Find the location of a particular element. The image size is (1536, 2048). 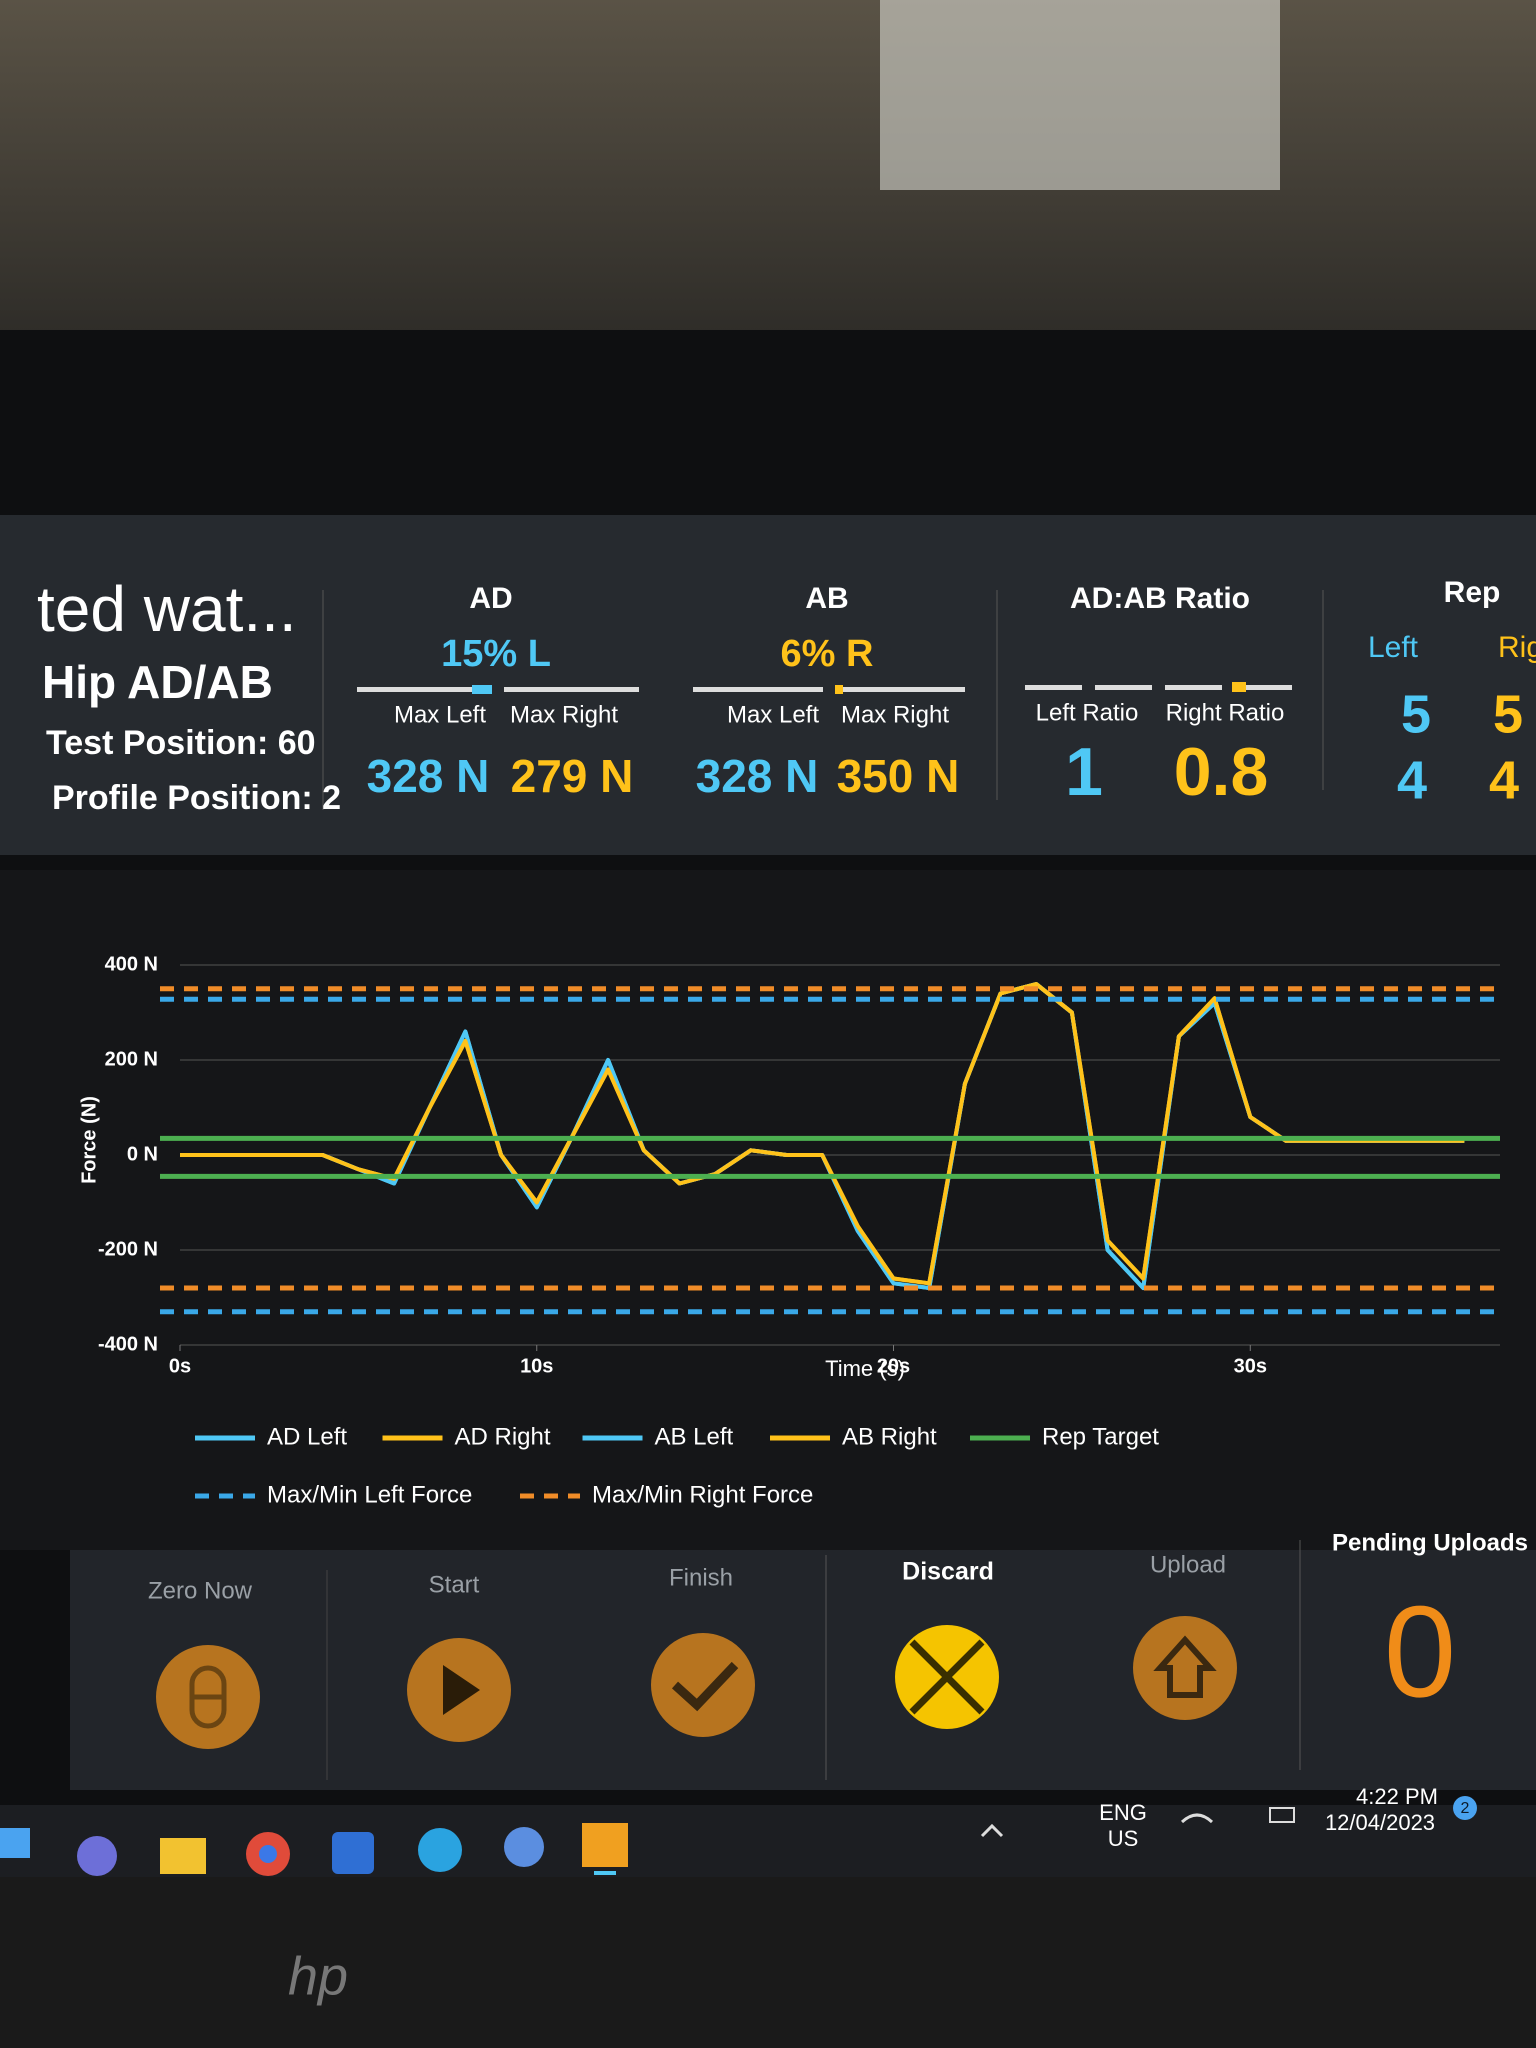

rep-left-label: Left is located at coordinates (1393, 647).